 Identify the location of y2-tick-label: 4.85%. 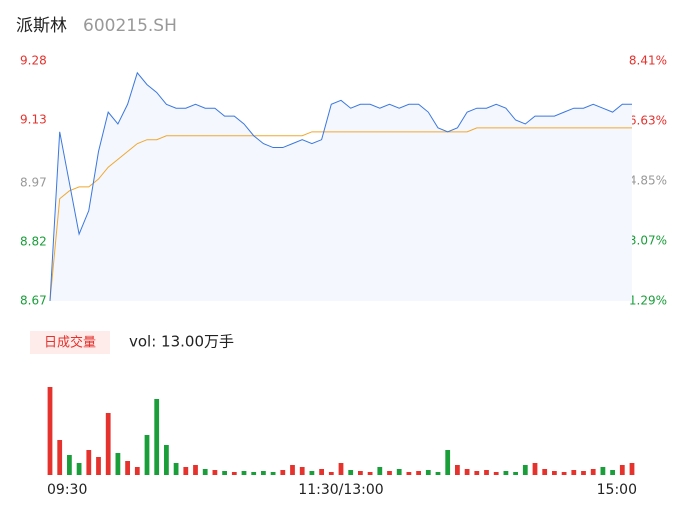
(648, 181).